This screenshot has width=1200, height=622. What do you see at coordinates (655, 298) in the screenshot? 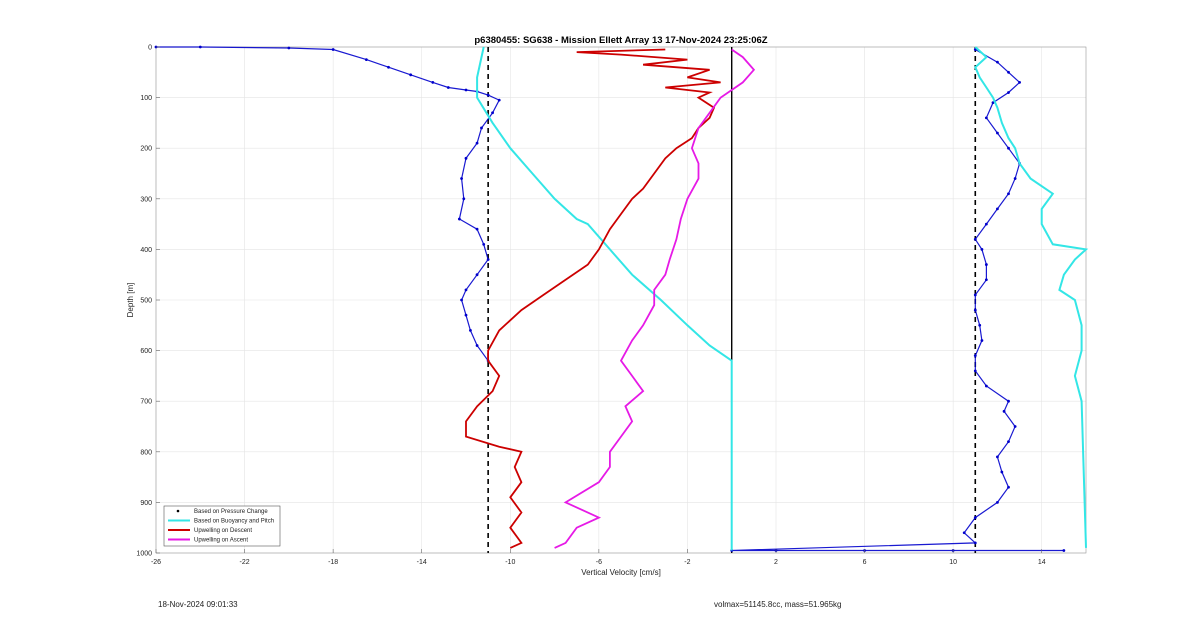
I see `upwelling-ascent-line` at bounding box center [655, 298].